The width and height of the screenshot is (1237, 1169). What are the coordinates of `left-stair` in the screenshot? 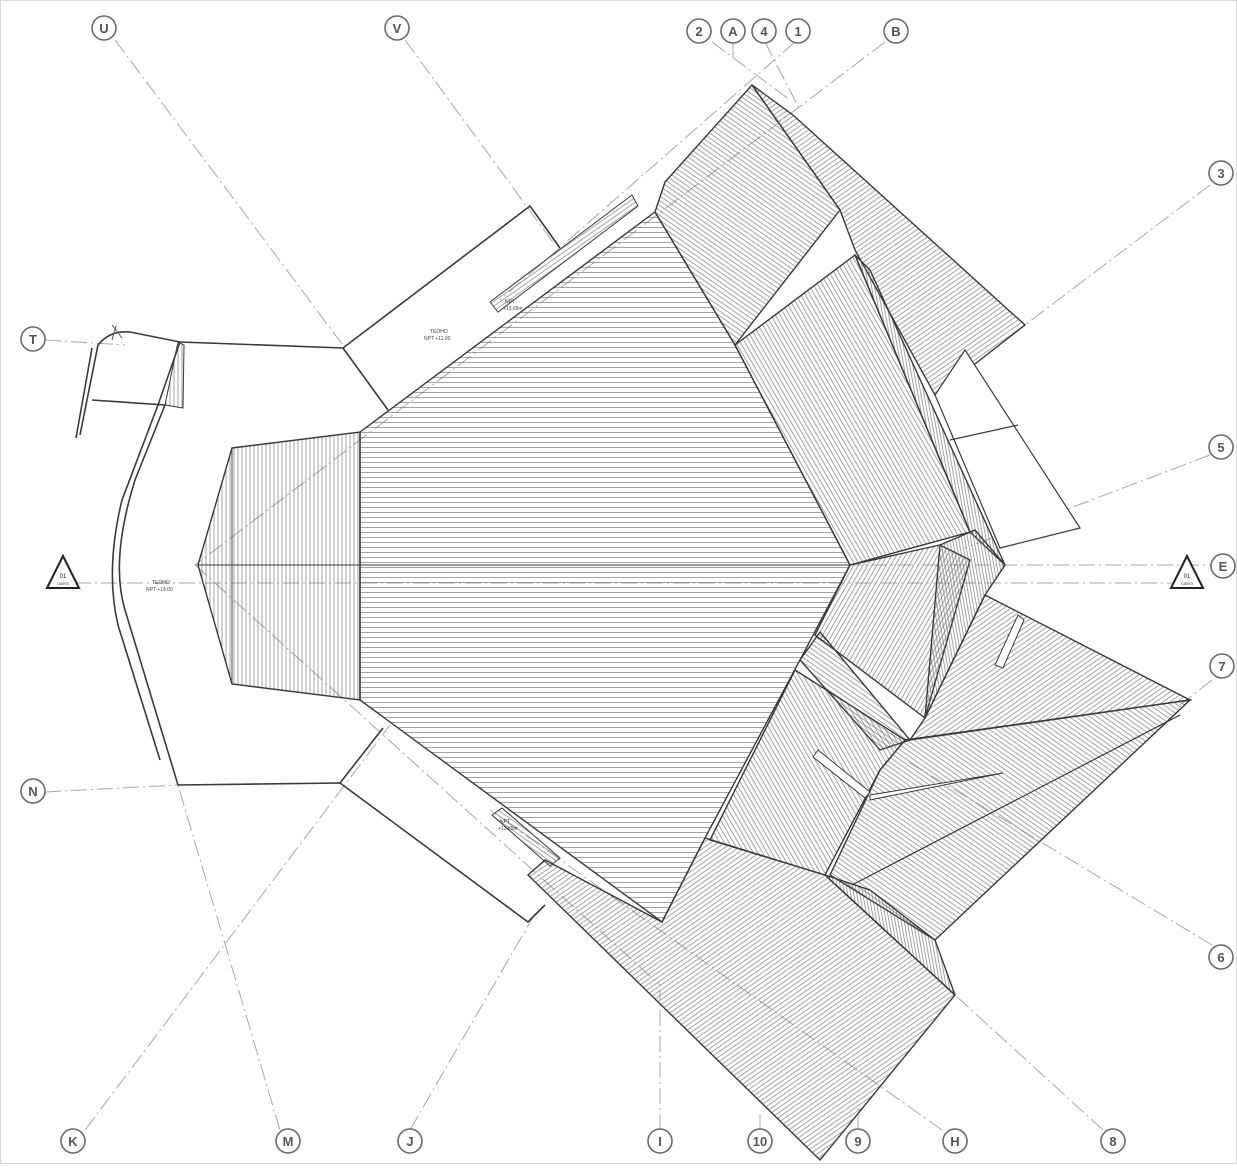 It's located at (174, 375).